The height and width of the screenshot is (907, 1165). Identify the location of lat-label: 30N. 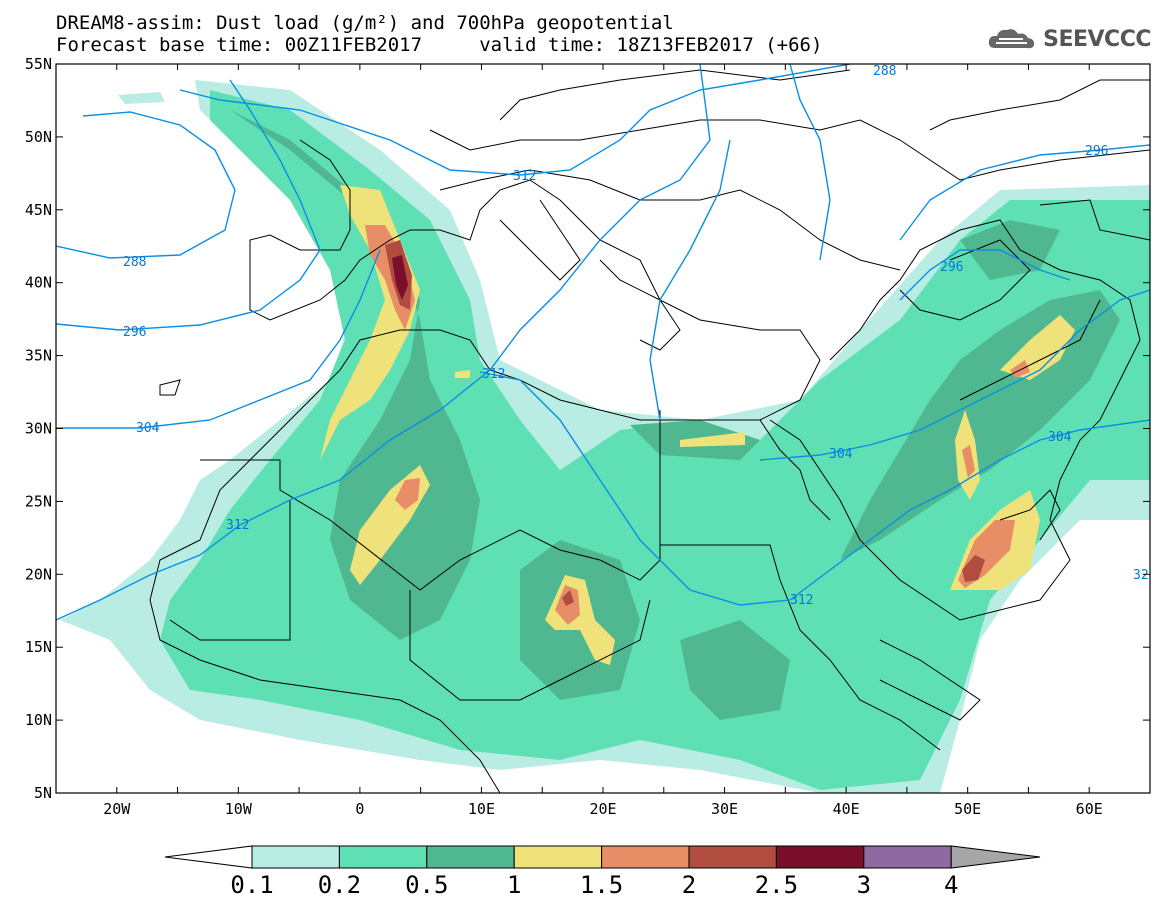
(38, 429).